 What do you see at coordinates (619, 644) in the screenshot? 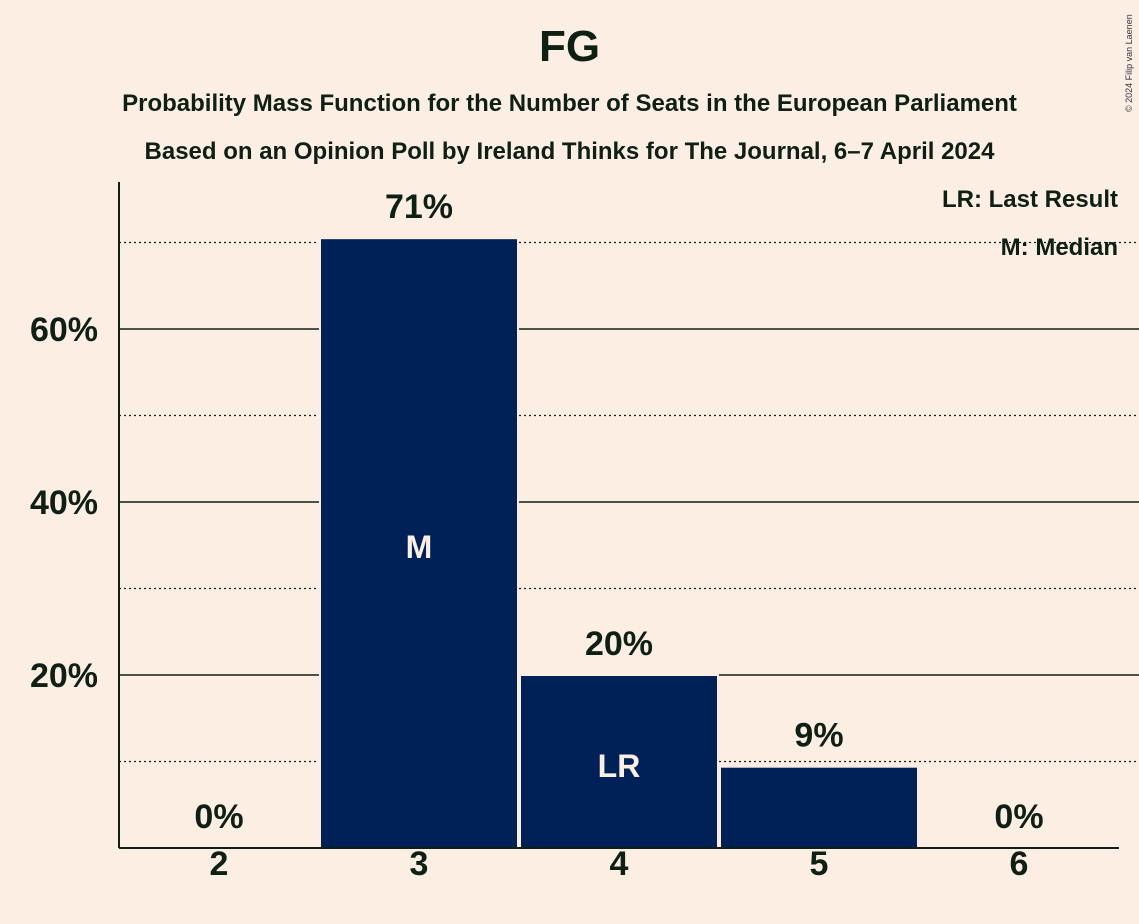
I see `data-label: 20%` at bounding box center [619, 644].